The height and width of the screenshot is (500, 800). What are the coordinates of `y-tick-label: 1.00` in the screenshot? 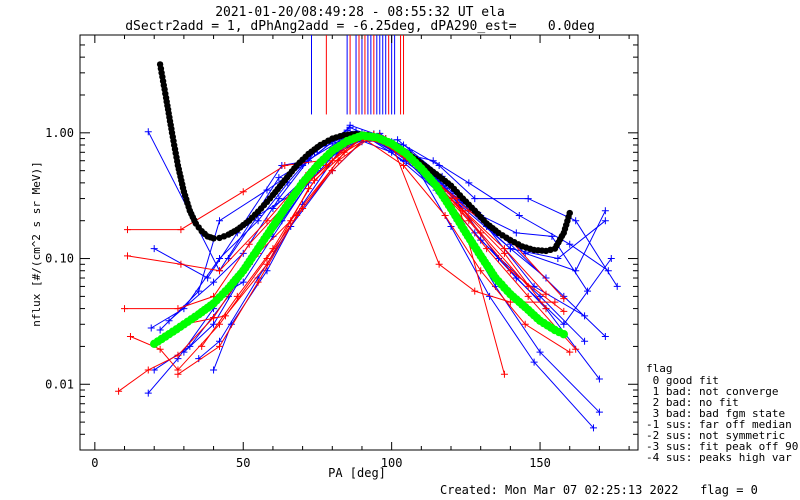 It's located at (59, 133).